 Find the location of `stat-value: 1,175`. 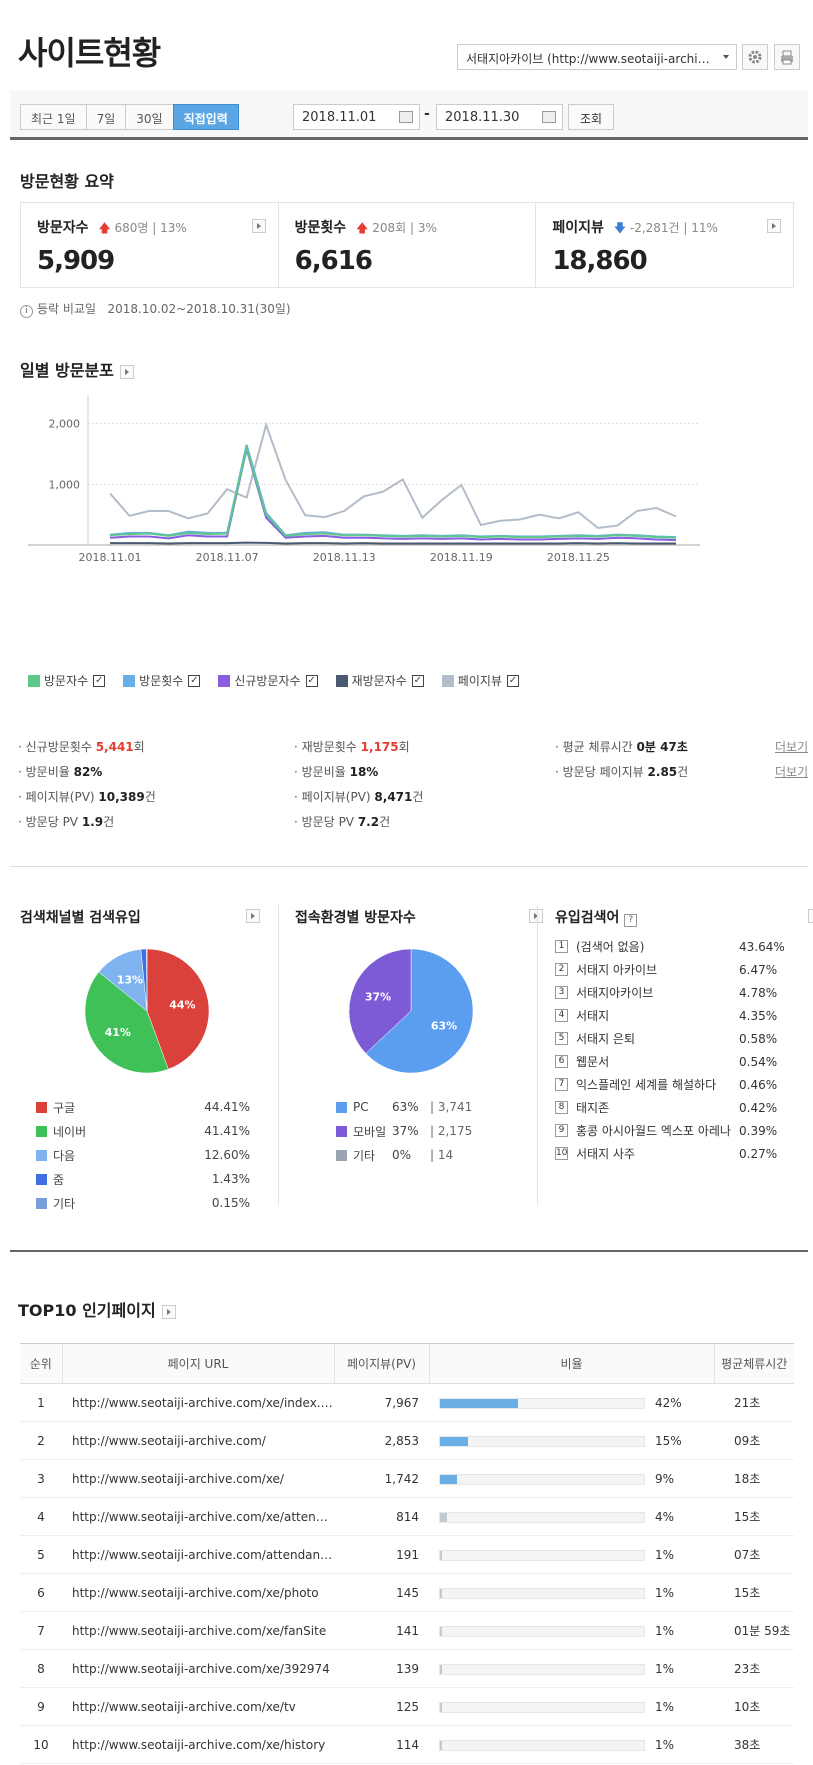

stat-value: 1,175 is located at coordinates (379, 747).